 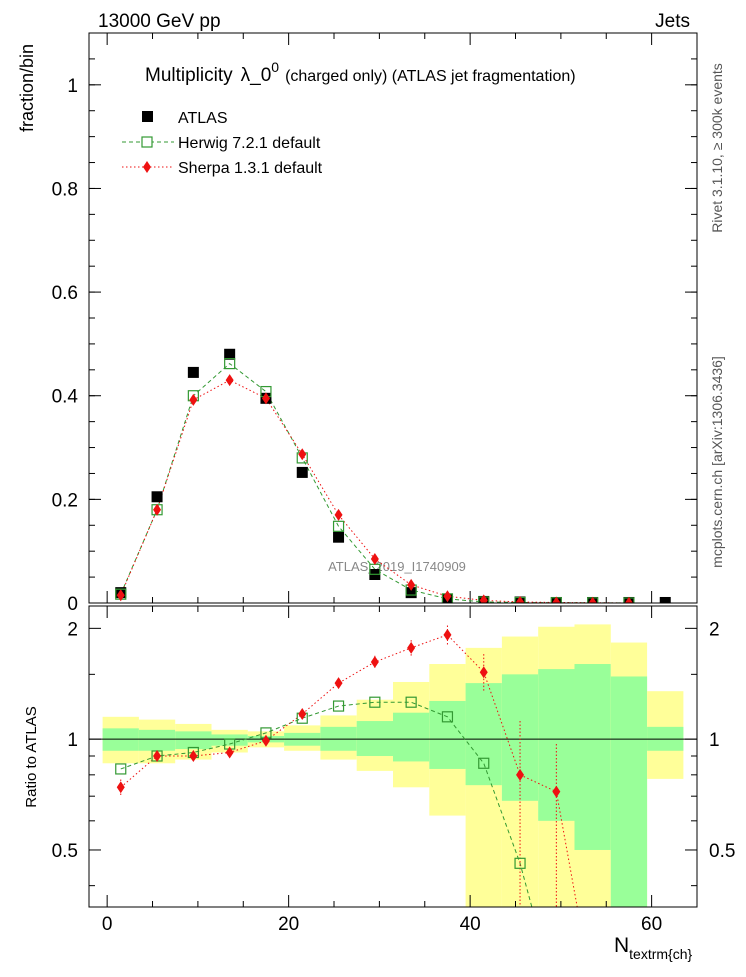 What do you see at coordinates (147, 116) in the screenshot?
I see `legend-atlas-marker` at bounding box center [147, 116].